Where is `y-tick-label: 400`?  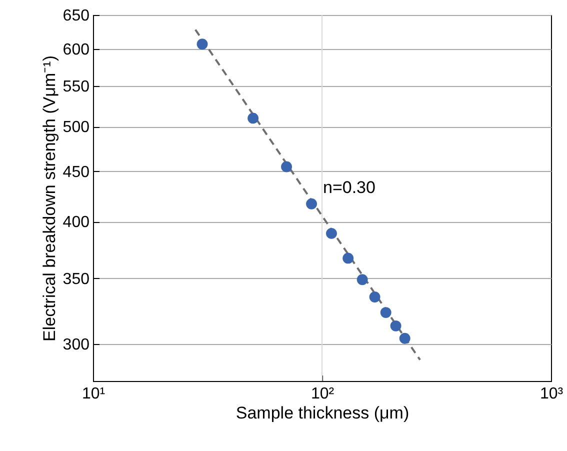 y-tick-label: 400 is located at coordinates (76, 223).